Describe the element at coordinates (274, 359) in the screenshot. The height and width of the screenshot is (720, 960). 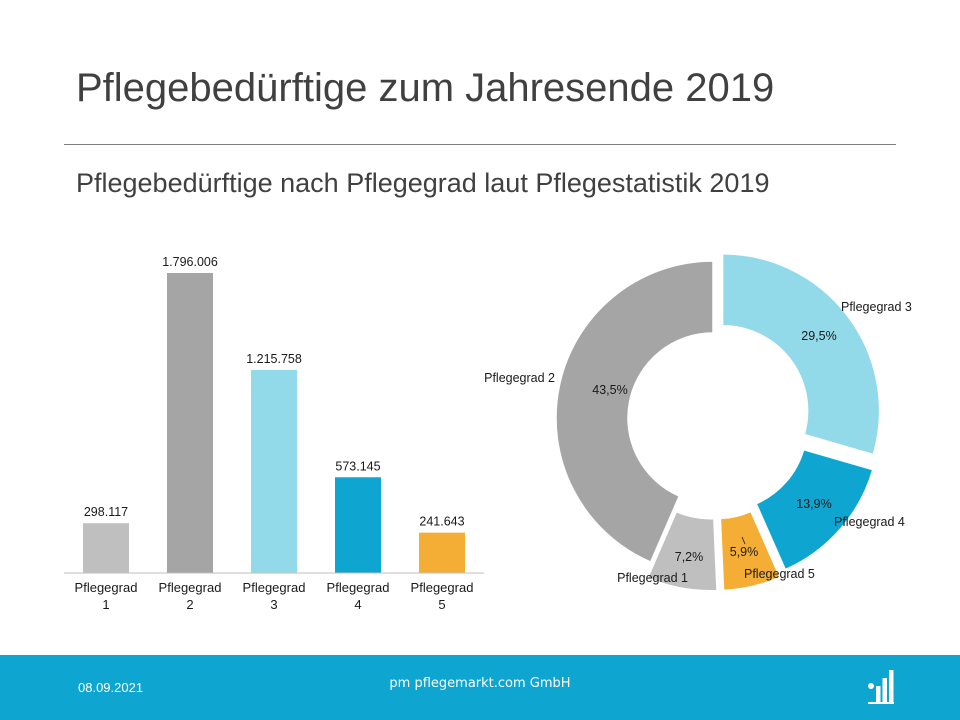
I see `bar-value-label: 1.215.758` at that location.